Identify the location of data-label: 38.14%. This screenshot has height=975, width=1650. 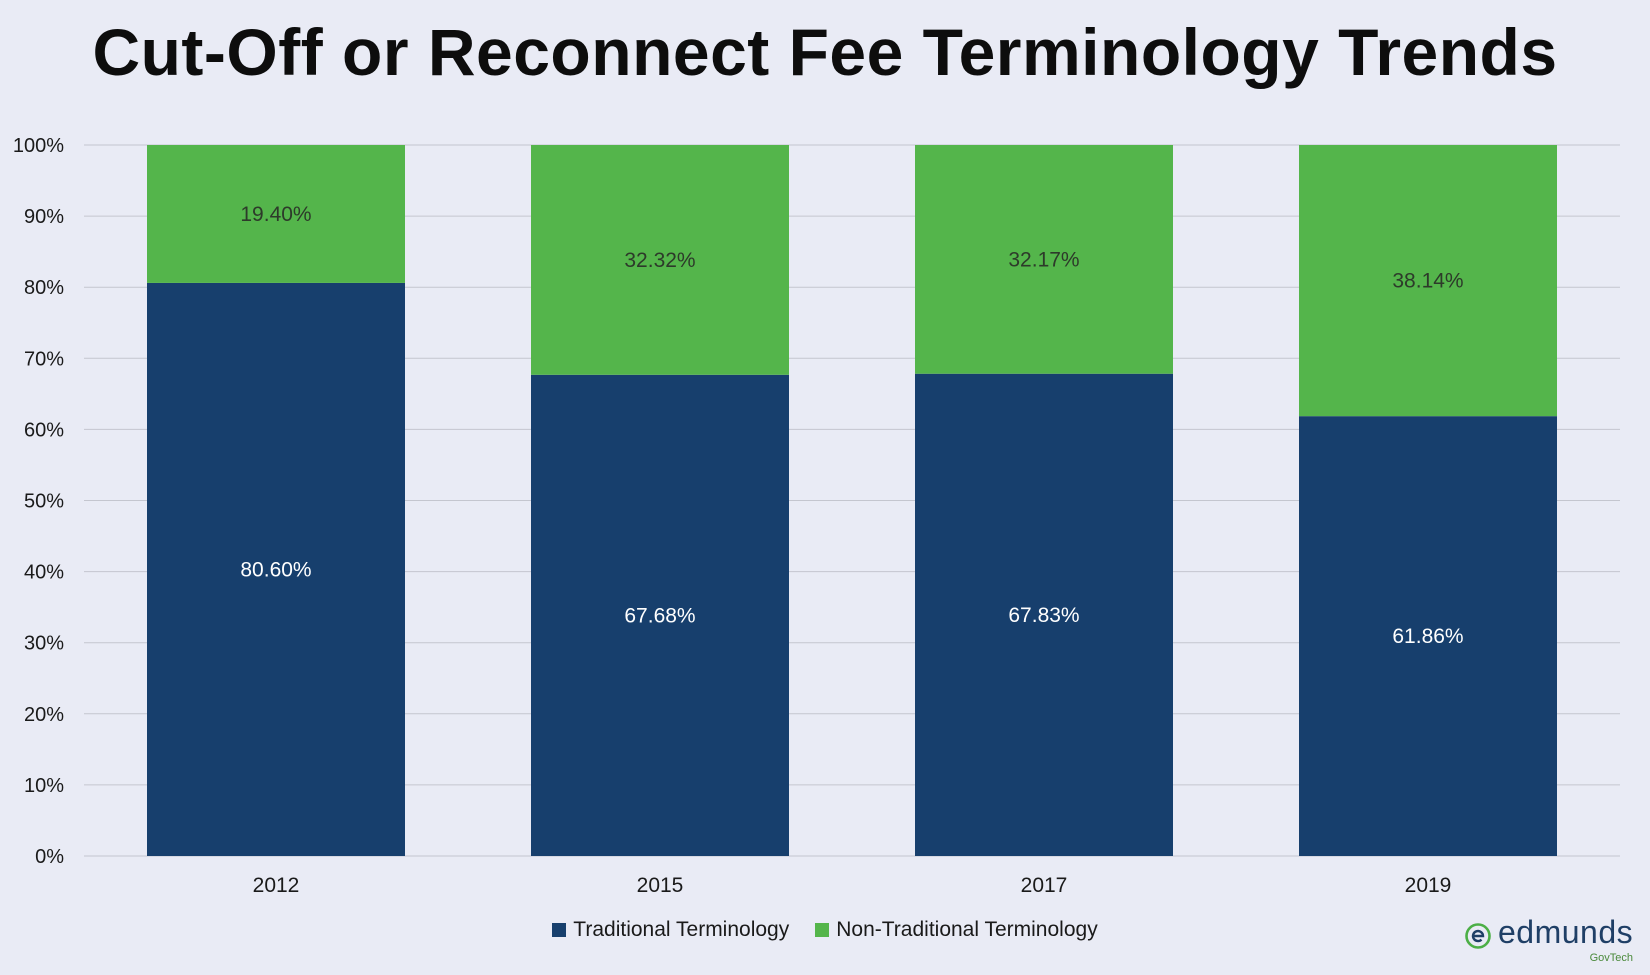
(1427, 281).